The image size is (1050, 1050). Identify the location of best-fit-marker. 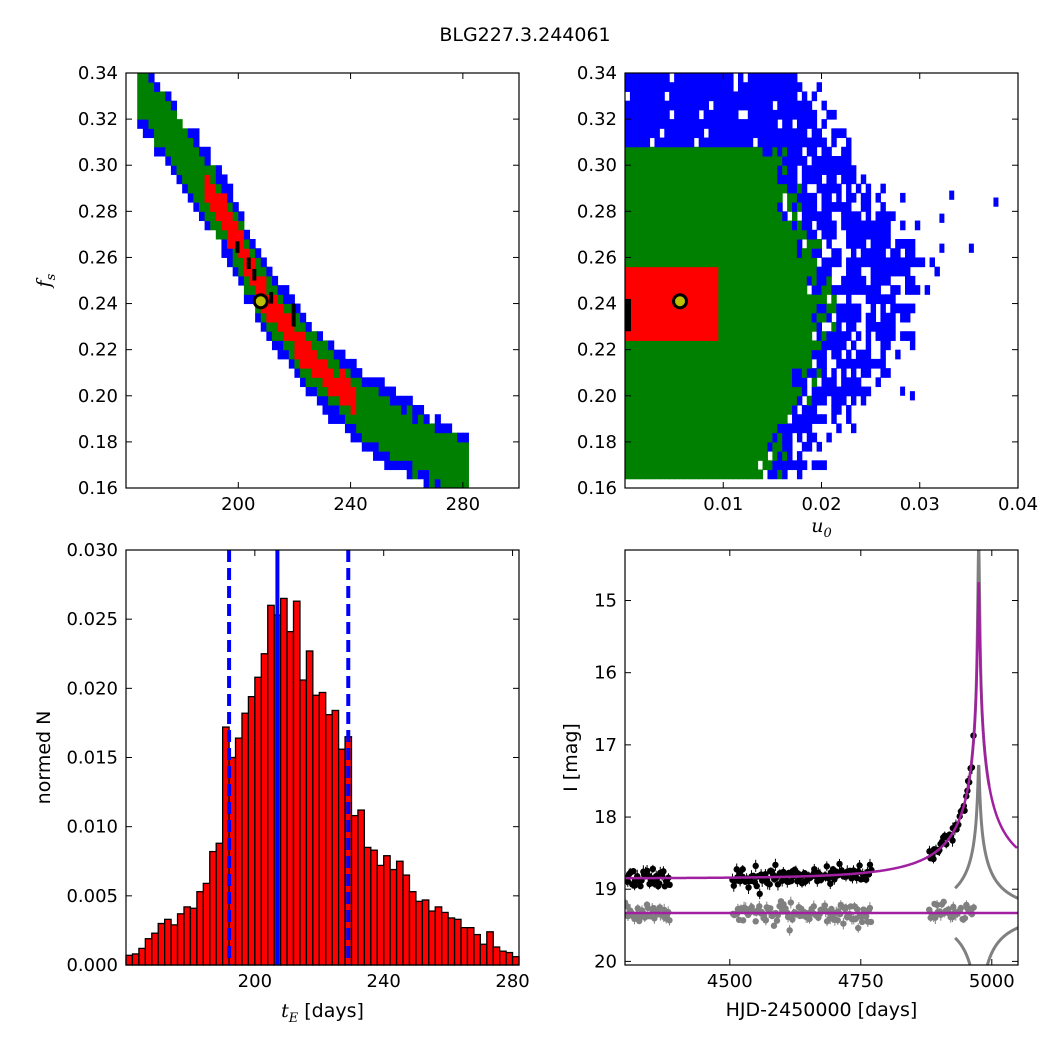
(260, 301).